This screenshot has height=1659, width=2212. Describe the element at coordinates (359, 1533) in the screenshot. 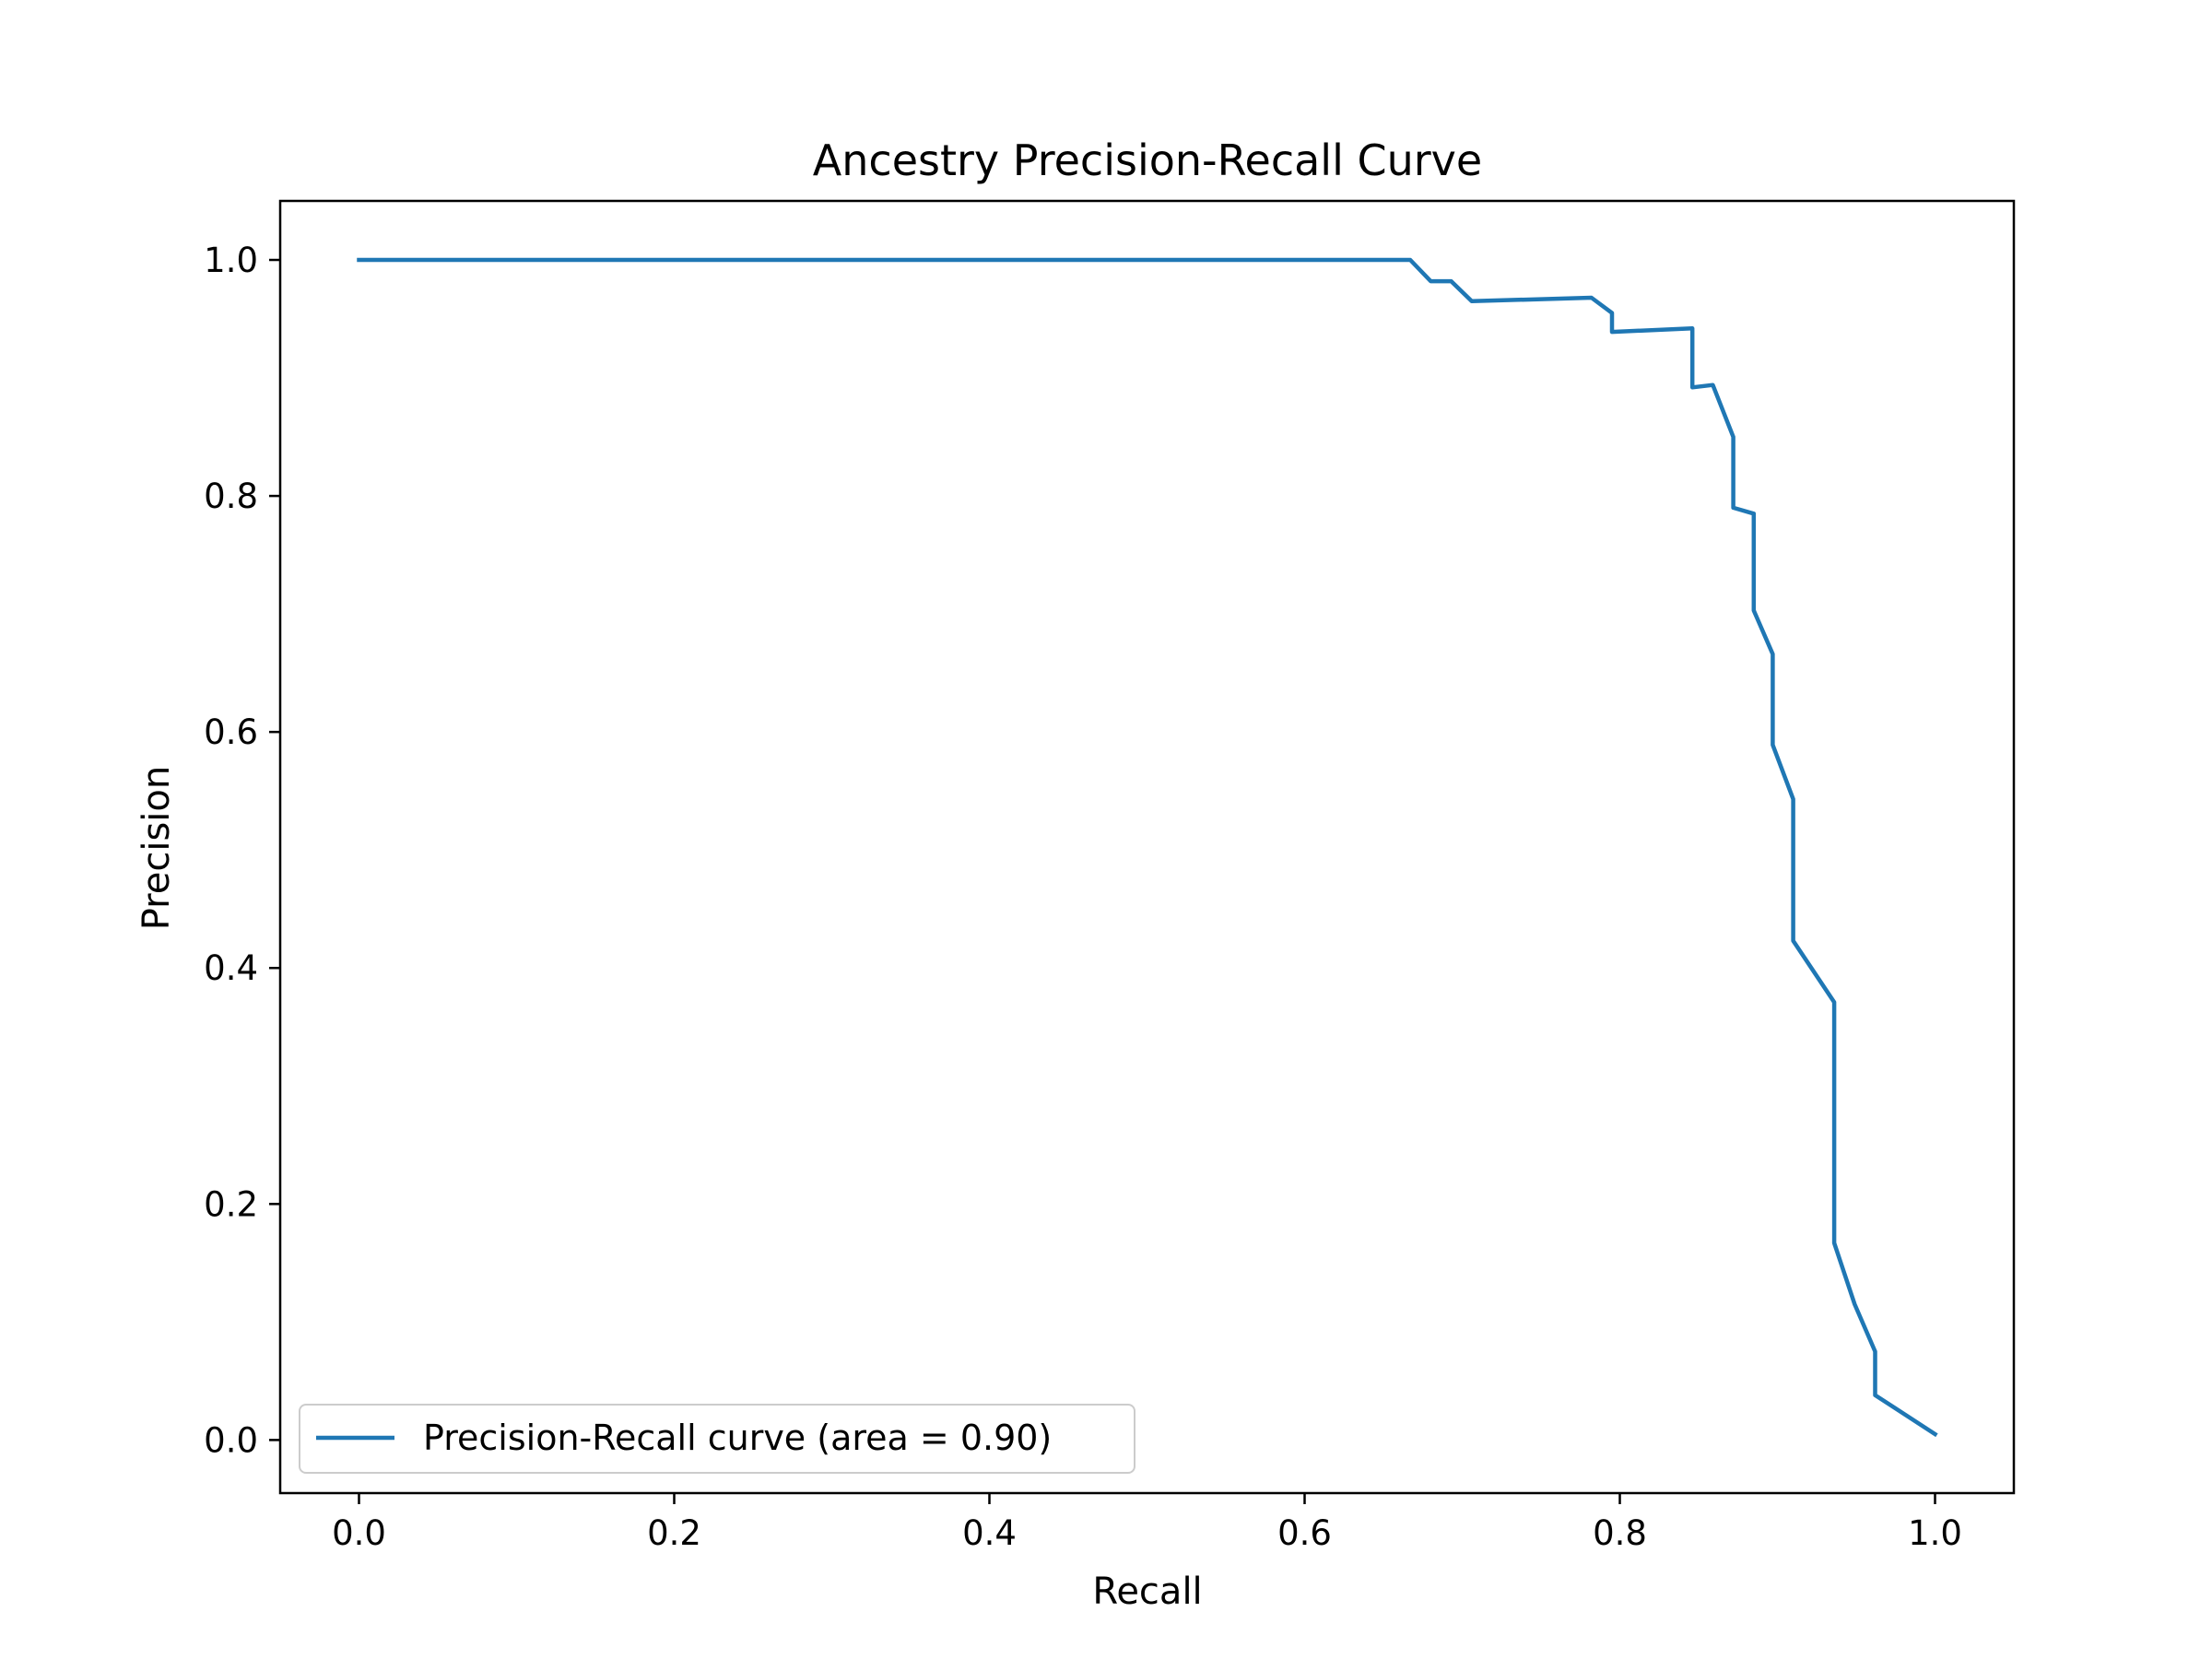

I see `x-tick-label: 0.0` at that location.